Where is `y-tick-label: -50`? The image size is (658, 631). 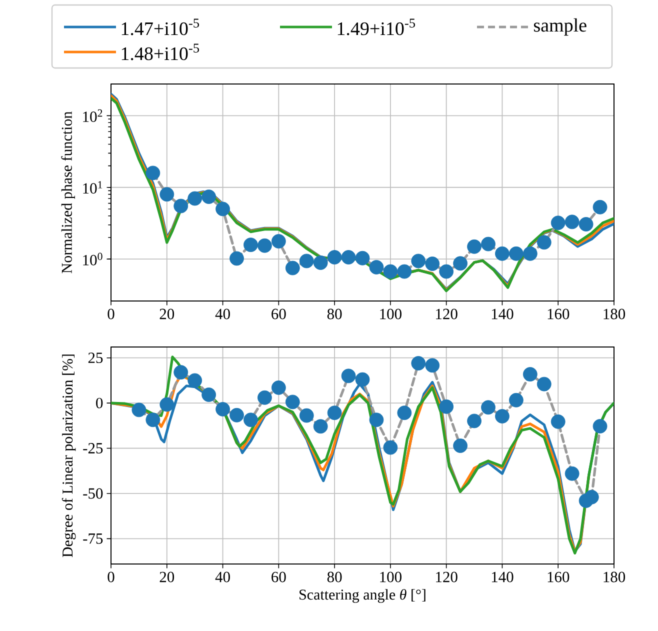 y-tick-label: -50 is located at coordinates (93, 493).